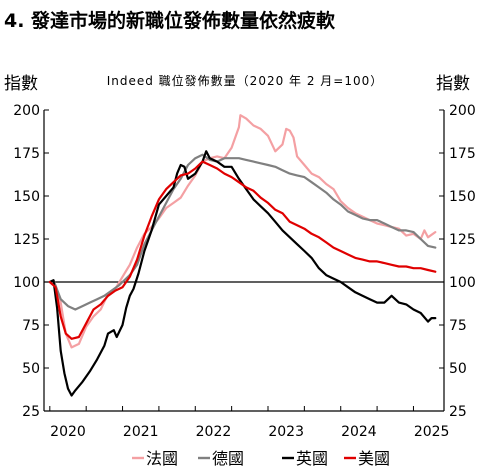  Describe the element at coordinates (374, 458) in the screenshot. I see `legend-label-美國: 美國` at that location.